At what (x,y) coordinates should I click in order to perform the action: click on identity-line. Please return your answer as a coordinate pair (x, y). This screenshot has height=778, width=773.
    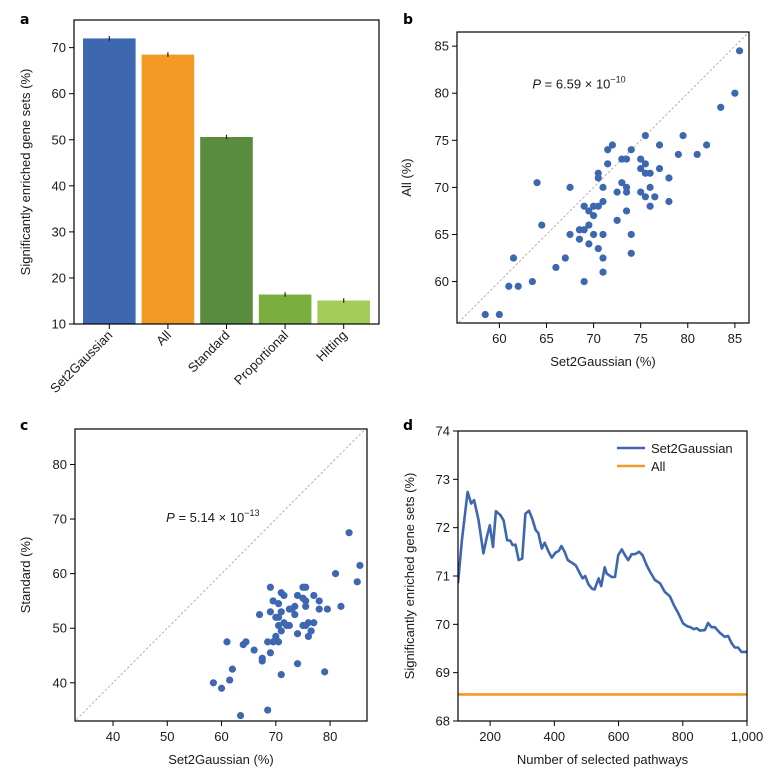
    Looking at the image, I should click on (221, 575).